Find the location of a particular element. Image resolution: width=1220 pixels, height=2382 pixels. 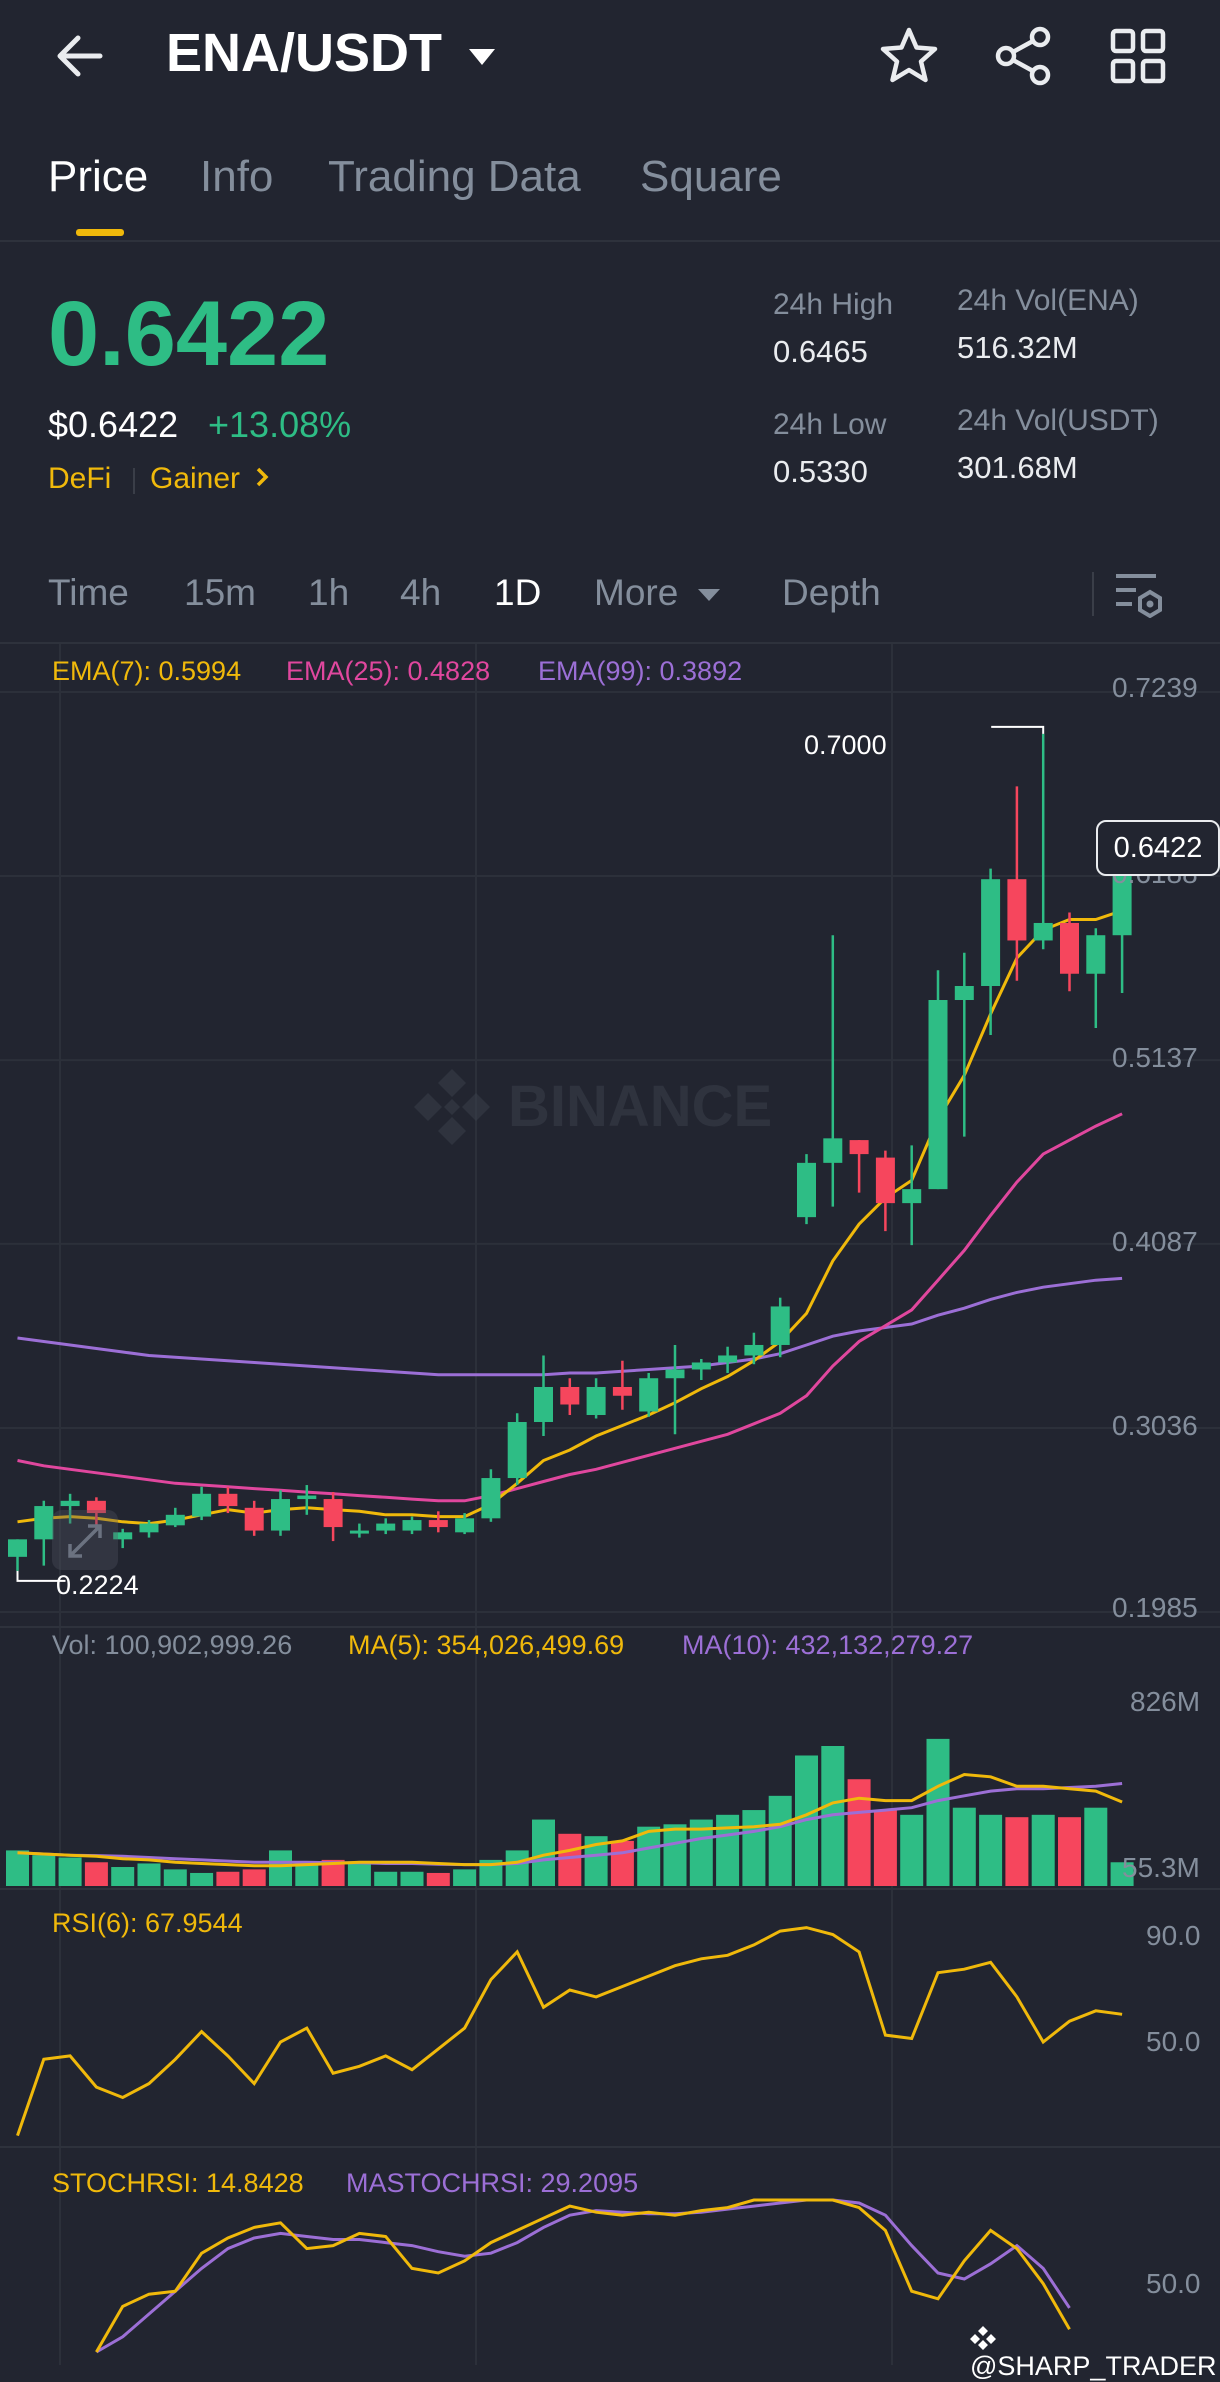

price-tick: 0.7239 is located at coordinates (1155, 687).